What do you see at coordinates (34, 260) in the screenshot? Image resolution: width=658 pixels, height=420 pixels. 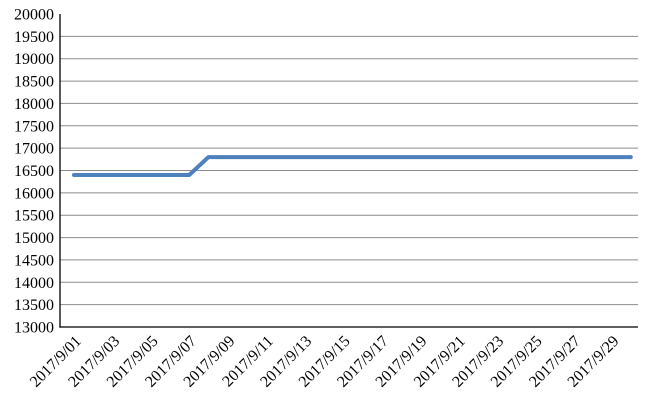 I see `y-tick-label: 14500` at bounding box center [34, 260].